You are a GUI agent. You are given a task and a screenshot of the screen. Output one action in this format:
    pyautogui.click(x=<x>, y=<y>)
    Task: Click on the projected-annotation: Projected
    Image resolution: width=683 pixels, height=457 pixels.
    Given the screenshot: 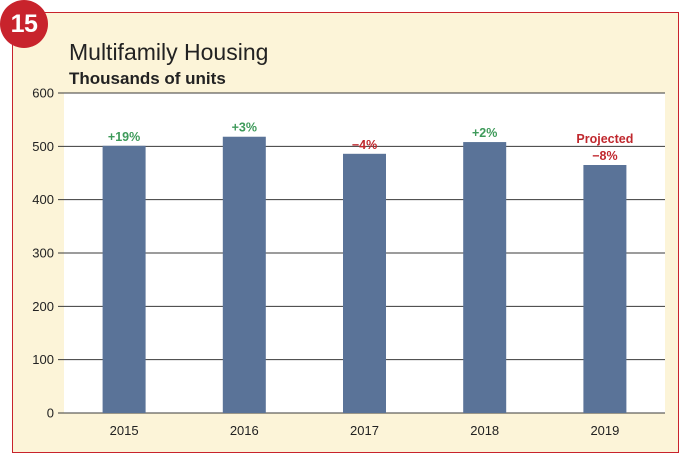 What is the action you would take?
    pyautogui.click(x=604, y=139)
    